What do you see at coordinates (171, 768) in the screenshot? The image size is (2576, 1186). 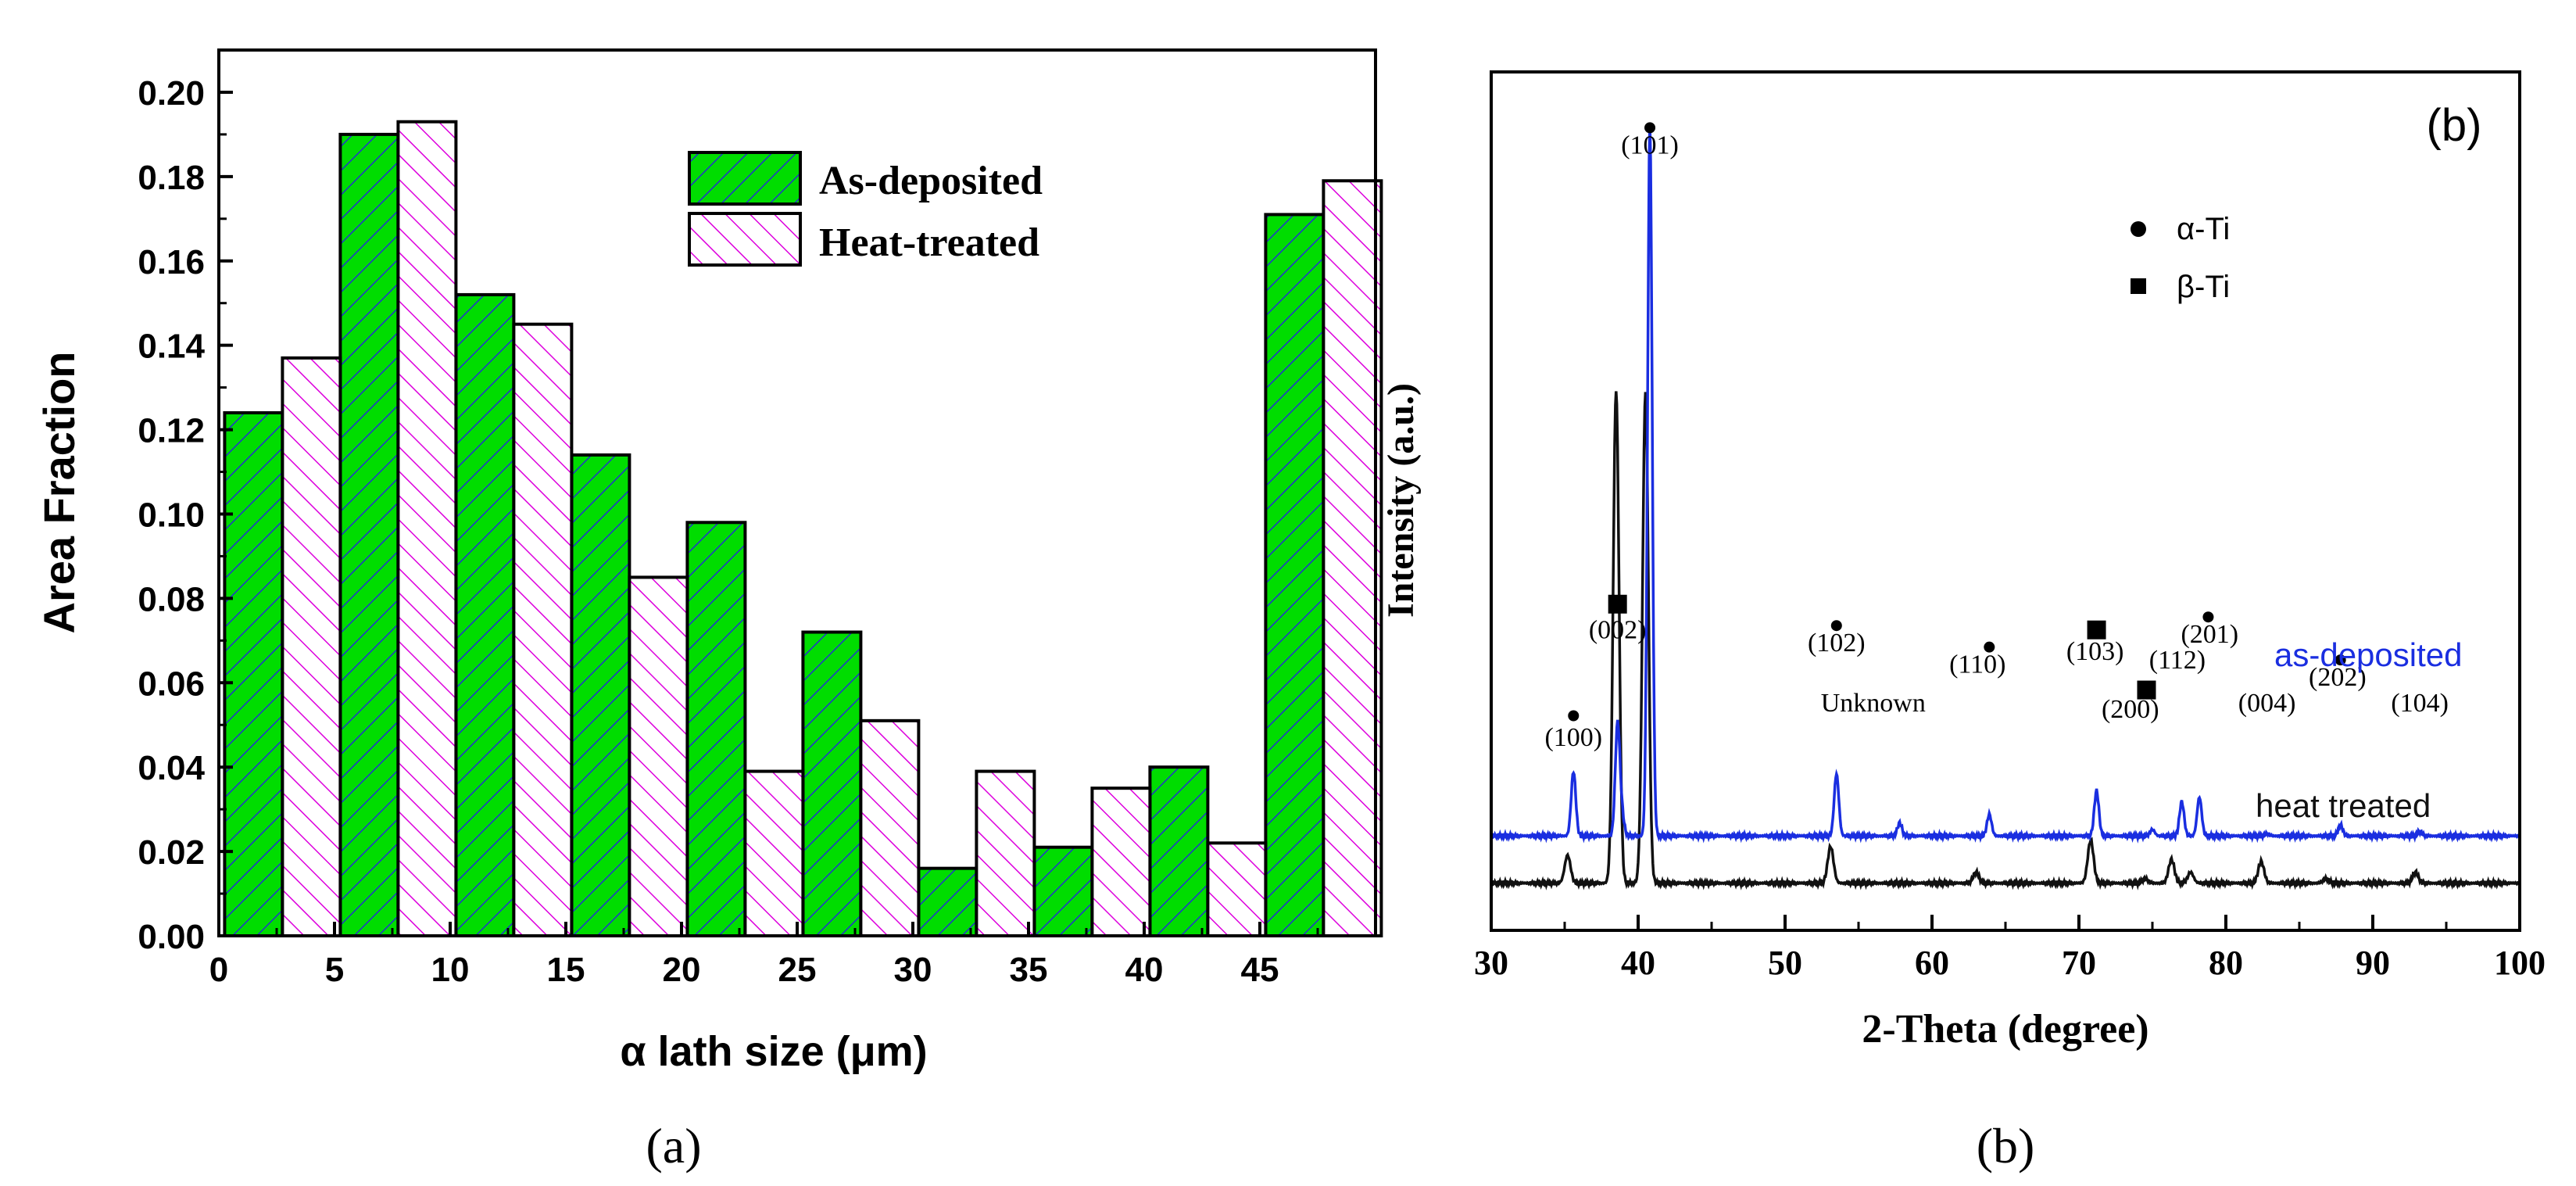 I see `y-tick-label: 0.04` at bounding box center [171, 768].